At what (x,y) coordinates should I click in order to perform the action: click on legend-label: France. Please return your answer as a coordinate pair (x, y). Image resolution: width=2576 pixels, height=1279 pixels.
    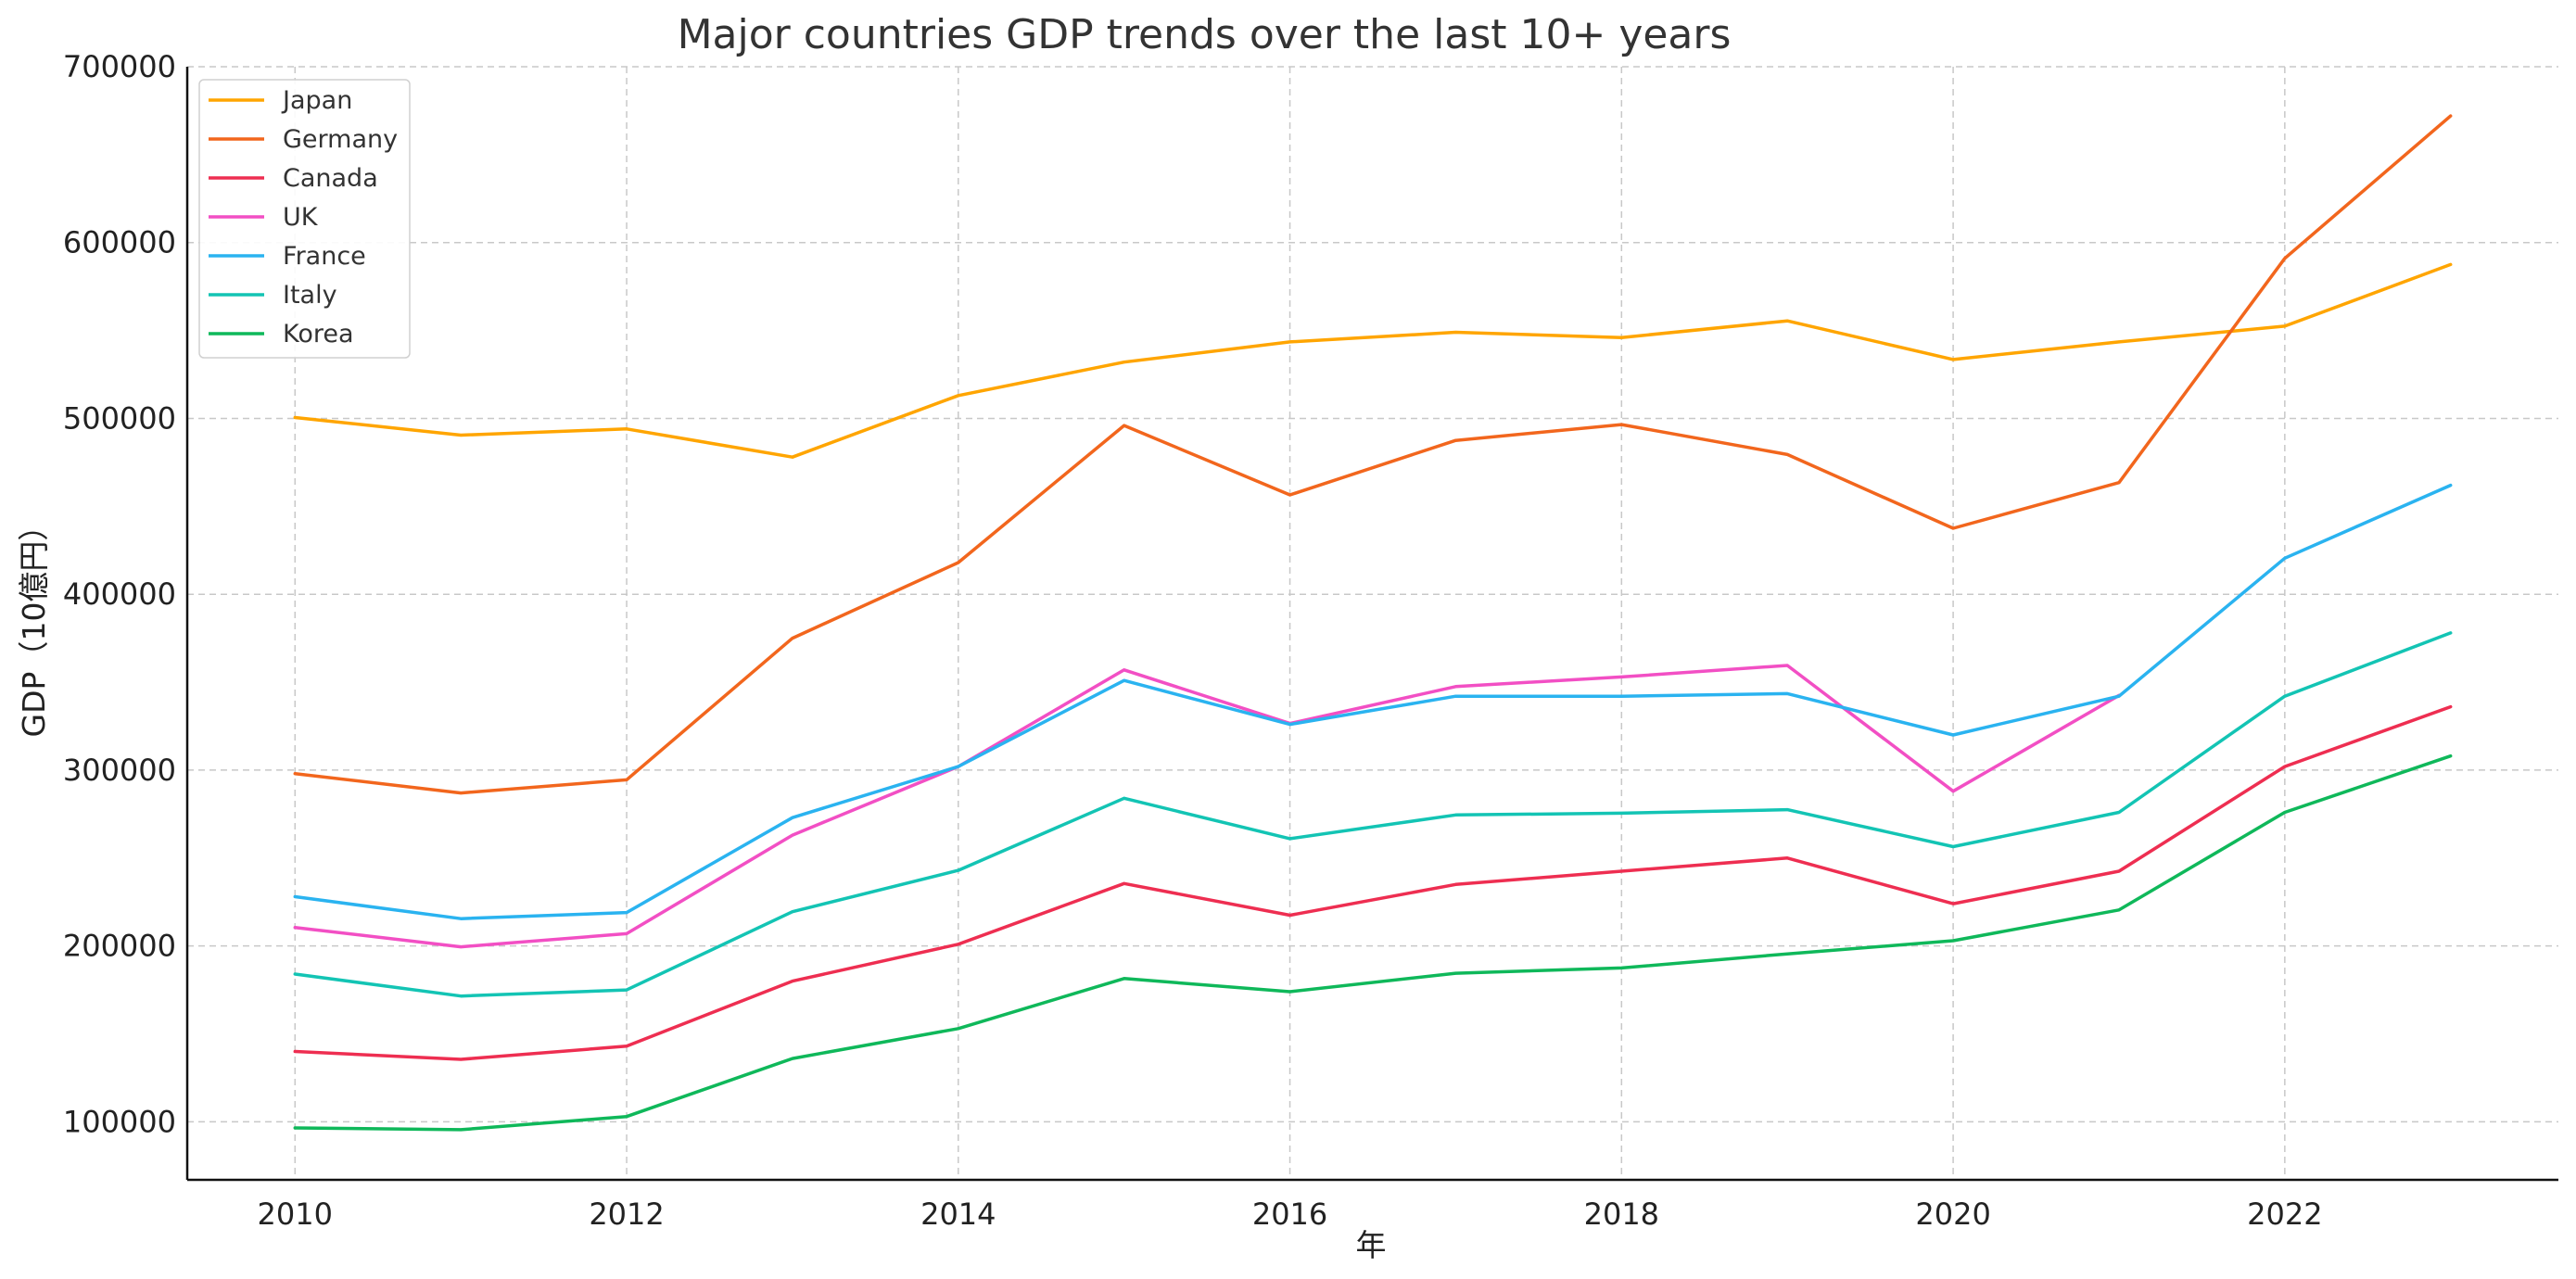
    Looking at the image, I should click on (324, 256).